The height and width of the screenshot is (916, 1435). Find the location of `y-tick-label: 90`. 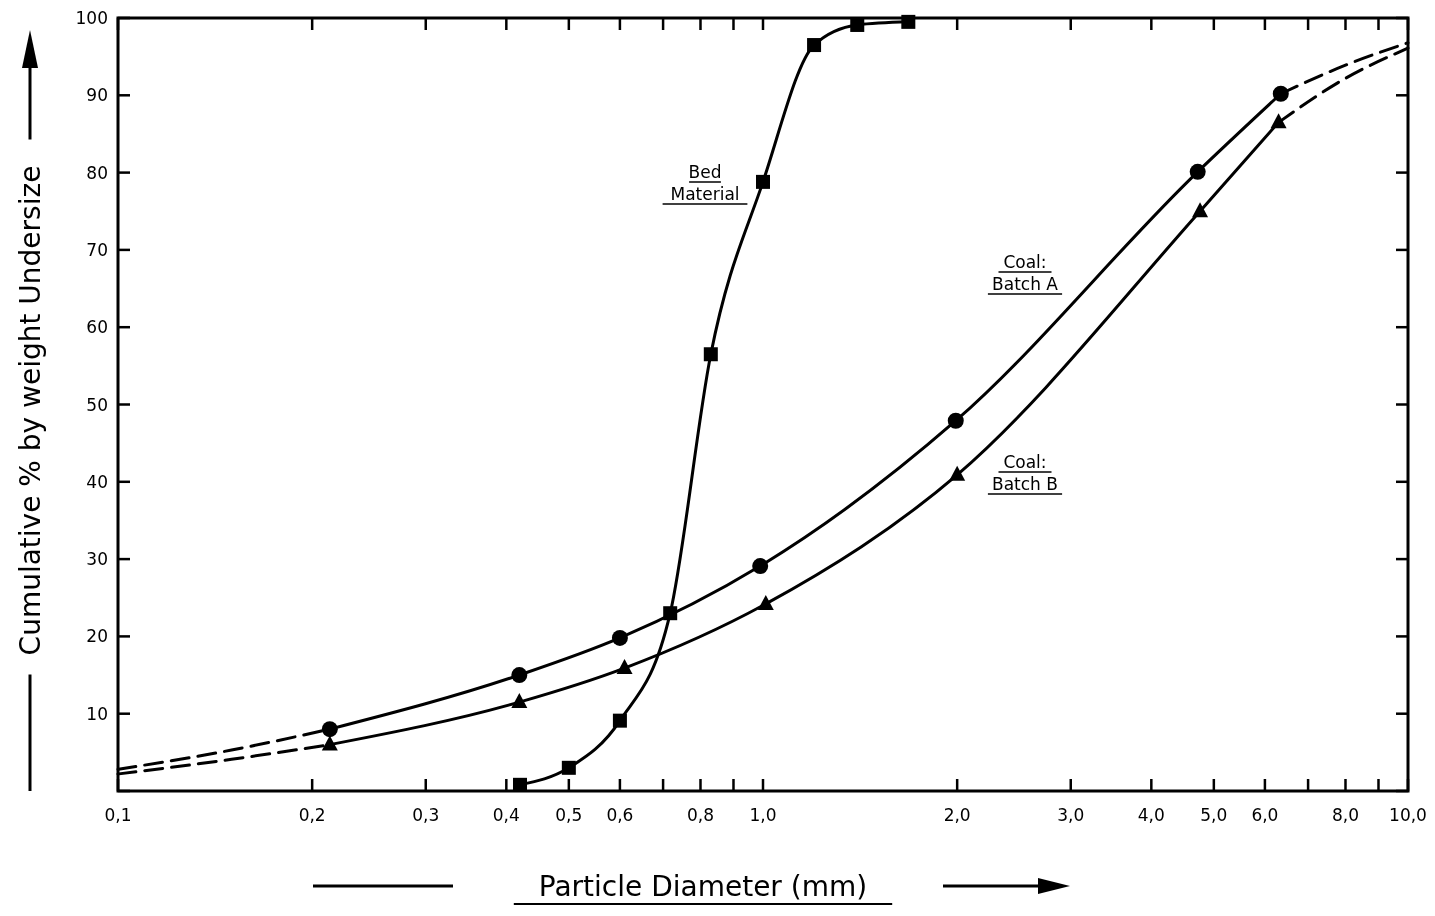

y-tick-label: 90 is located at coordinates (97, 95).